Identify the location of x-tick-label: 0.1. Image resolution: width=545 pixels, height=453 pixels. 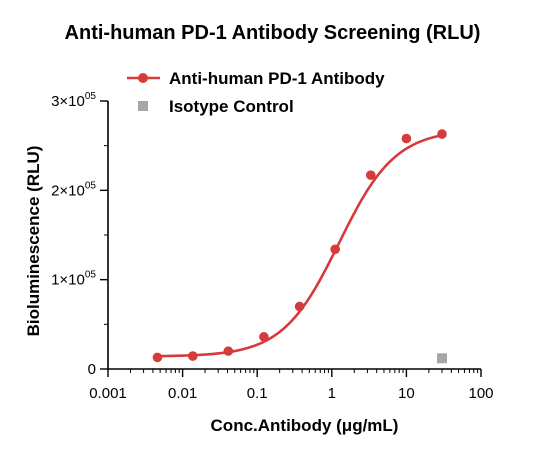
(257, 393).